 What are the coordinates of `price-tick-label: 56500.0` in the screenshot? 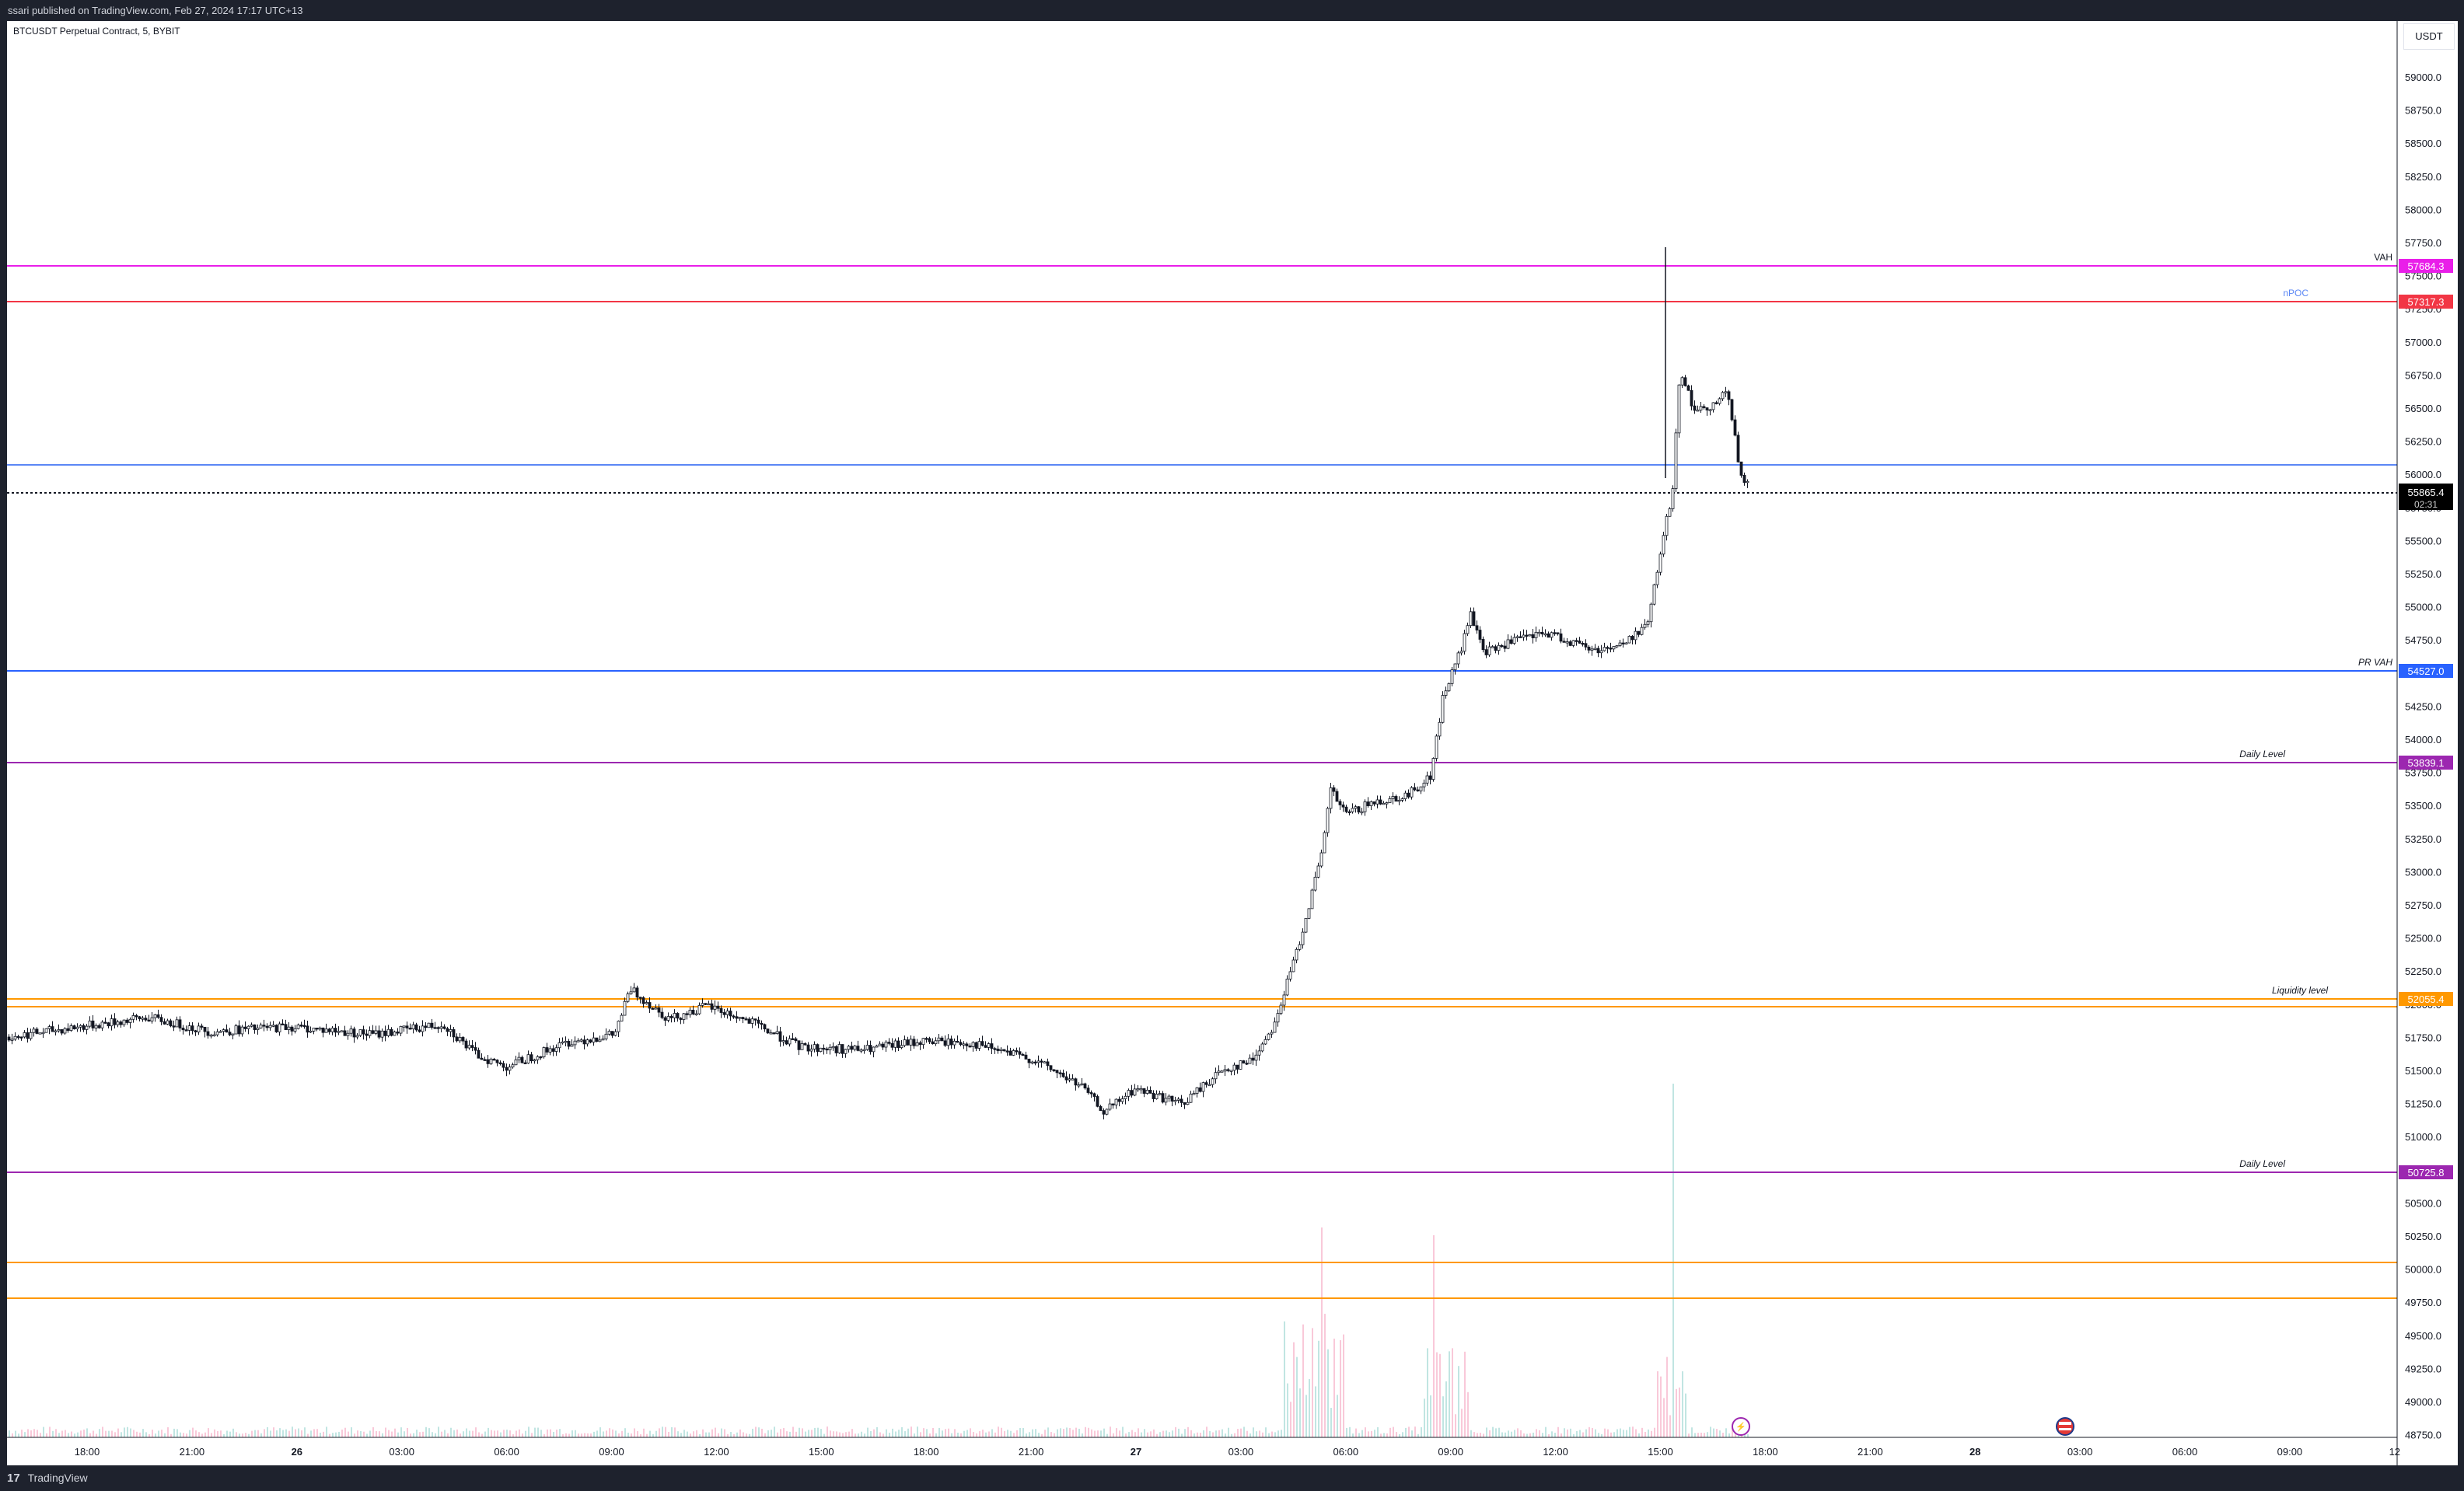 It's located at (2423, 408).